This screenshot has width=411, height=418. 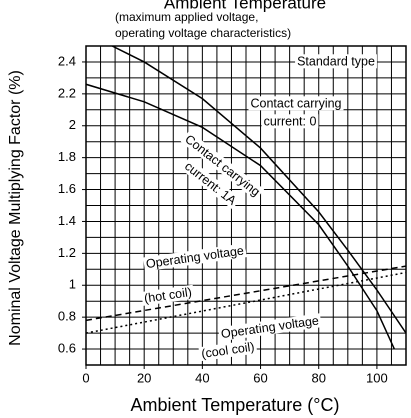 I want to click on x-tick-label: 80, so click(x=318, y=377).